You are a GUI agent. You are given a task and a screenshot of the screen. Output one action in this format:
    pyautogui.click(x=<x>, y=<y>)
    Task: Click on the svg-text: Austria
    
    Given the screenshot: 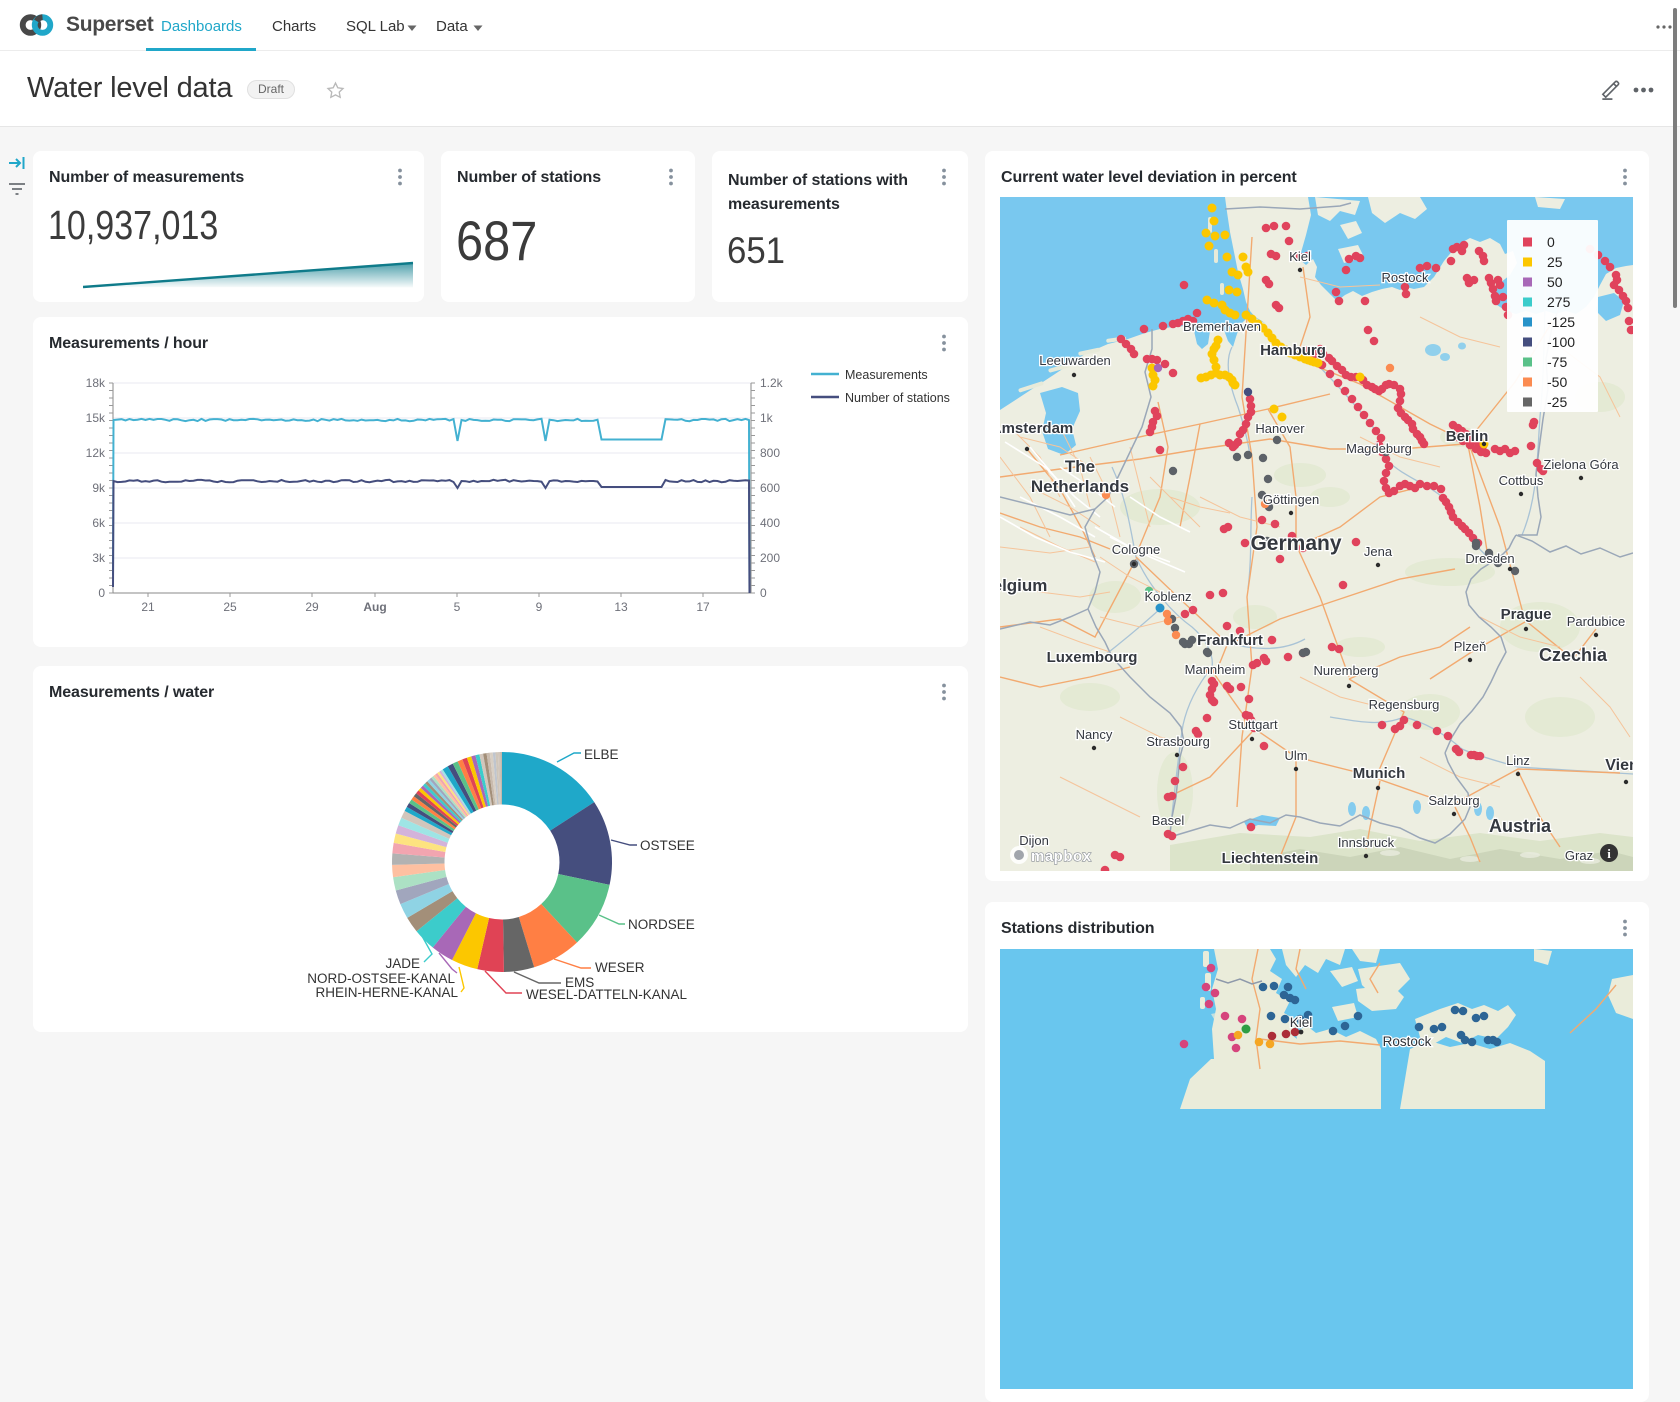 What is the action you would take?
    pyautogui.click(x=1520, y=826)
    